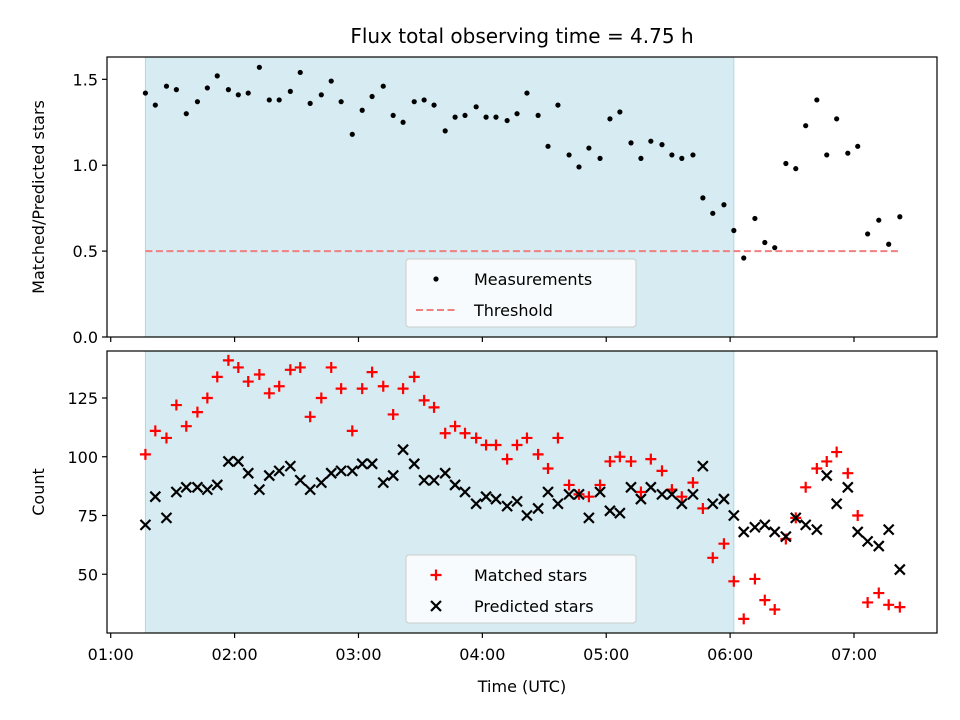 This screenshot has width=960, height=720. Describe the element at coordinates (534, 606) in the screenshot. I see `legend-label-predicted-stars: Predicted stars` at that location.